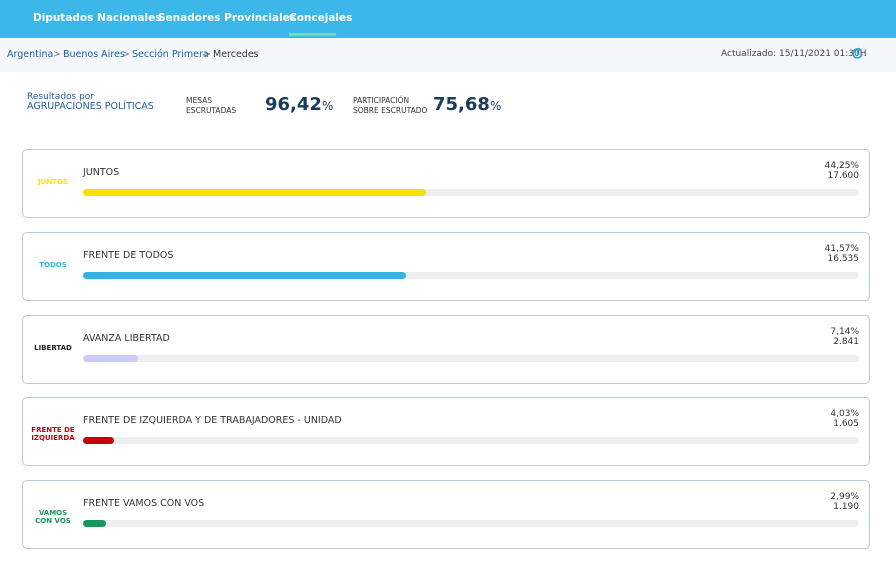 This screenshot has width=896, height=588. What do you see at coordinates (30, 54) in the screenshot?
I see `breadcrumb-item: Argentina` at bounding box center [30, 54].